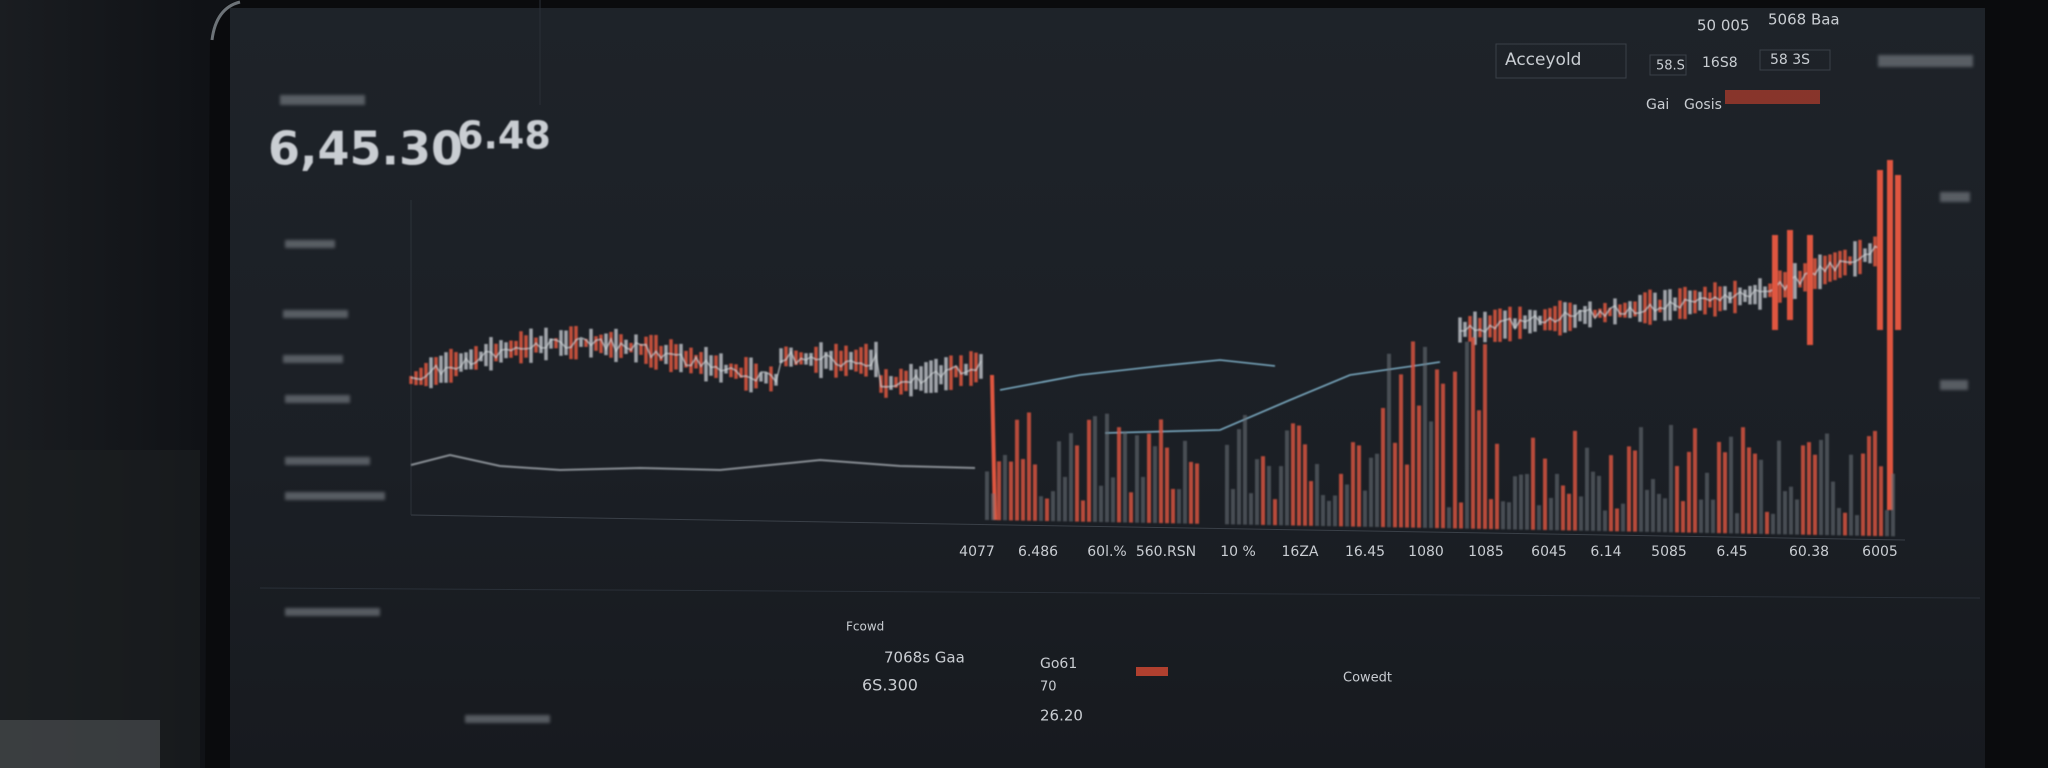  Describe the element at coordinates (1158, 527) in the screenshot. I see `chart-baseline` at that location.